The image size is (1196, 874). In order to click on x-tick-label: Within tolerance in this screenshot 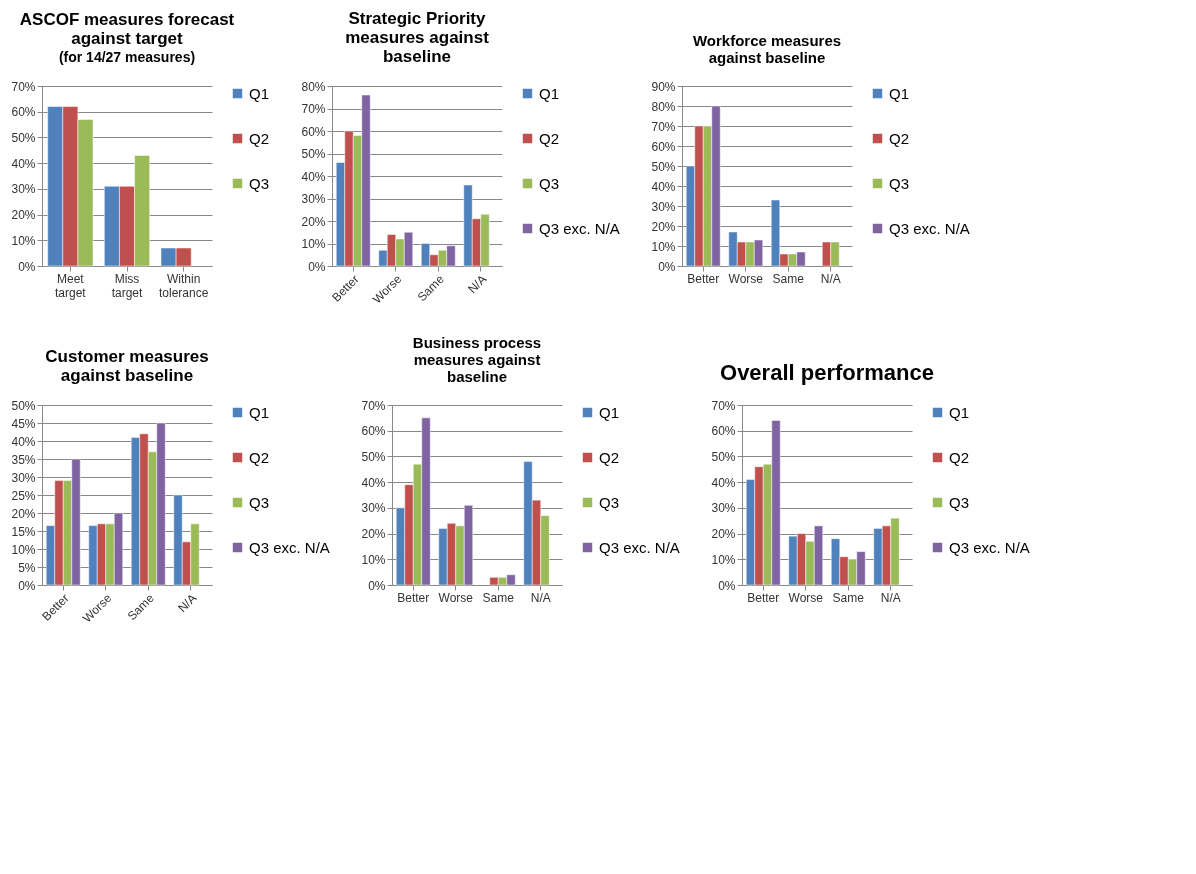, I will do `click(183, 285)`.